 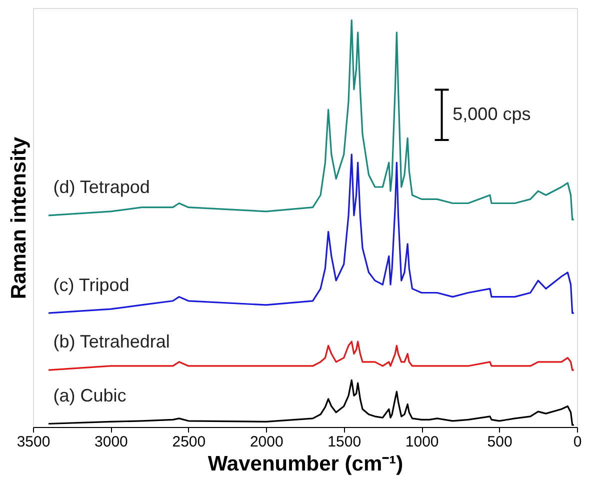 What do you see at coordinates (111, 342) in the screenshot?
I see `series-label: (b) Tetrahedral` at bounding box center [111, 342].